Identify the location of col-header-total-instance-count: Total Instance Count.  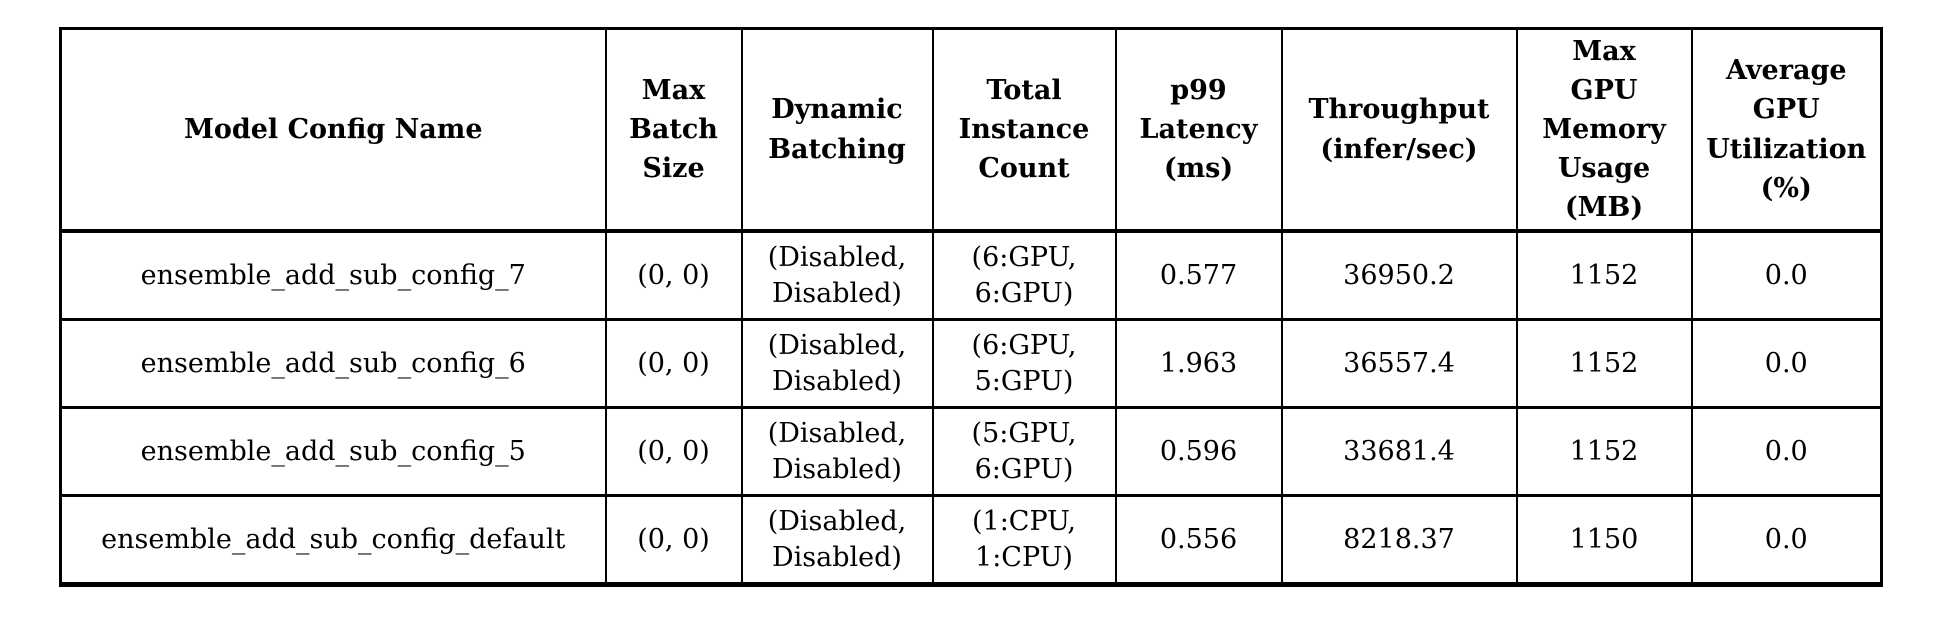
(1024, 130).